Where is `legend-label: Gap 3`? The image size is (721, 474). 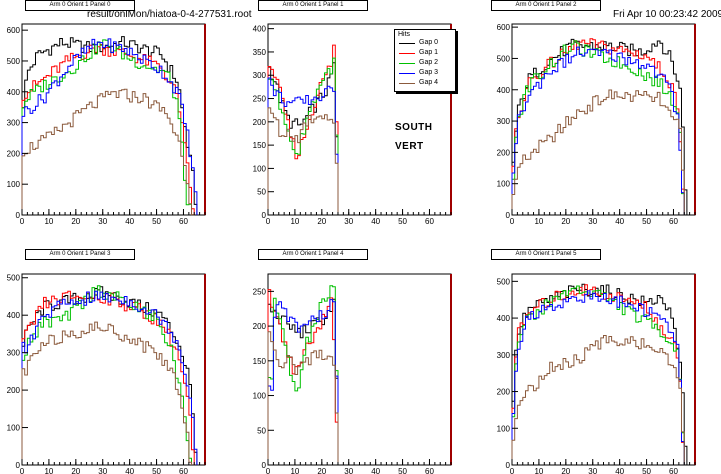
legend-label: Gap 3 is located at coordinates (429, 72).